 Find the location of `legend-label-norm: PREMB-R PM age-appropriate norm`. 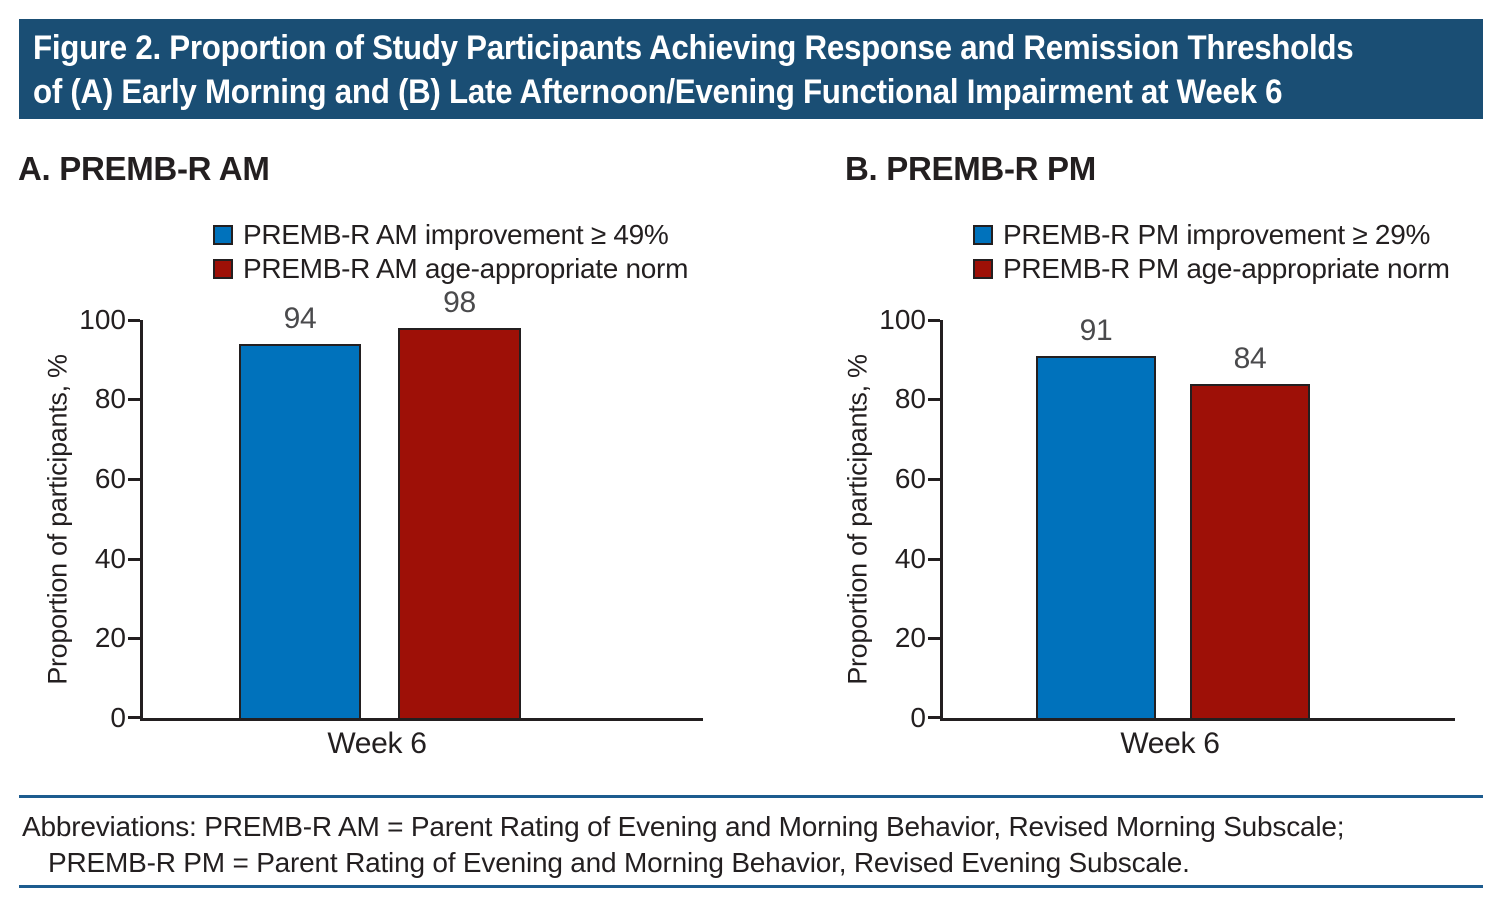

legend-label-norm: PREMB-R PM age-appropriate norm is located at coordinates (1226, 268).